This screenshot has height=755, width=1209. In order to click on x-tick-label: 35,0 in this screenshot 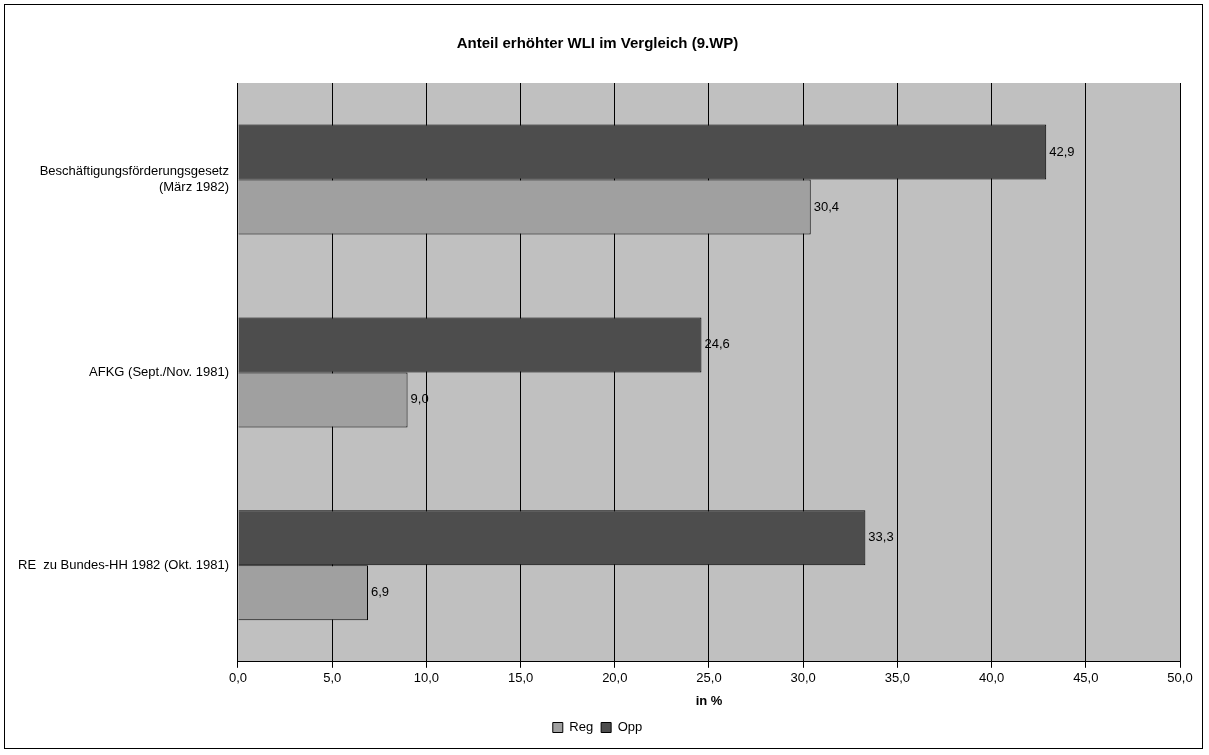, I will do `click(897, 678)`.